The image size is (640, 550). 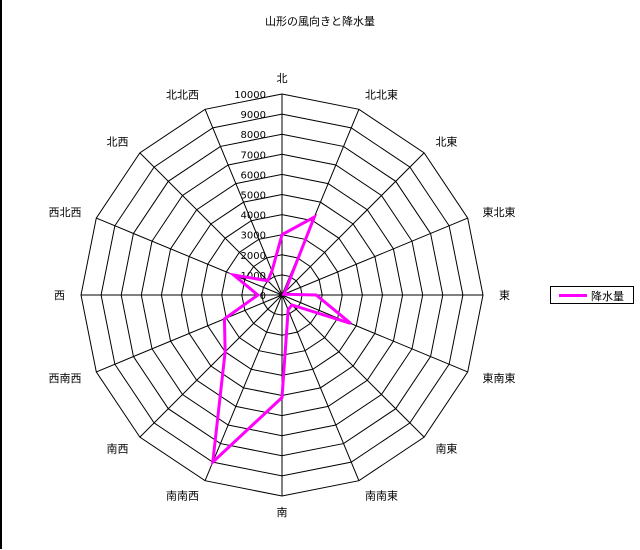 What do you see at coordinates (282, 512) in the screenshot?
I see `category-label: 南` at bounding box center [282, 512].